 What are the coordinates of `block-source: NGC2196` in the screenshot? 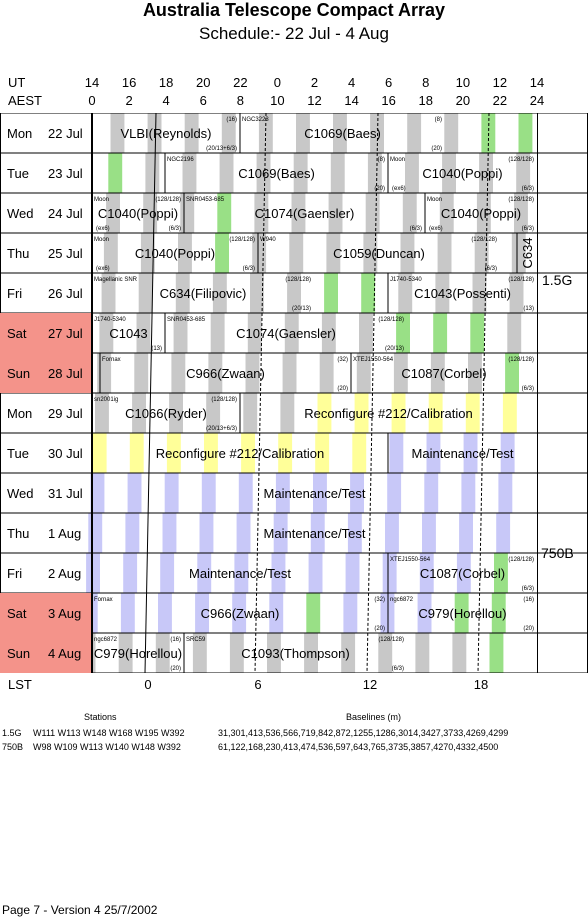 It's located at (180, 160).